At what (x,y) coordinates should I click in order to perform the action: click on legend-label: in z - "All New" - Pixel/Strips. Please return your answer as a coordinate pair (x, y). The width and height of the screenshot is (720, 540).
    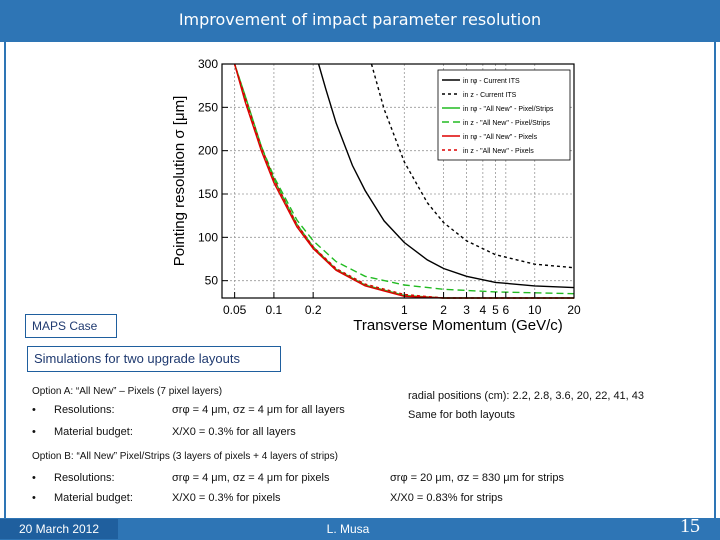
    Looking at the image, I should click on (507, 123).